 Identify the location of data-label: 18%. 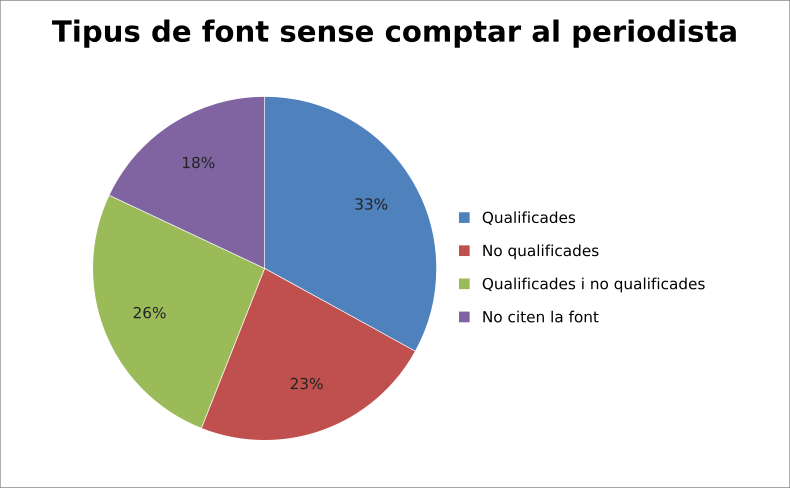
(198, 162).